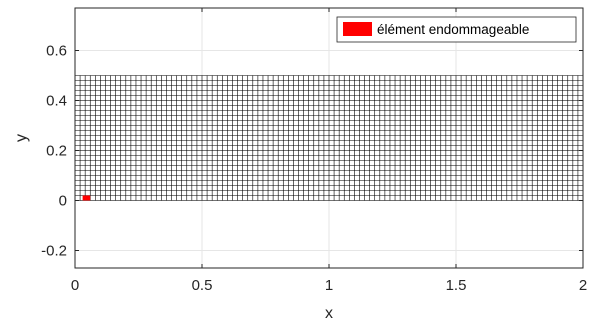  I want to click on x-tick-label: 0, so click(75, 285).